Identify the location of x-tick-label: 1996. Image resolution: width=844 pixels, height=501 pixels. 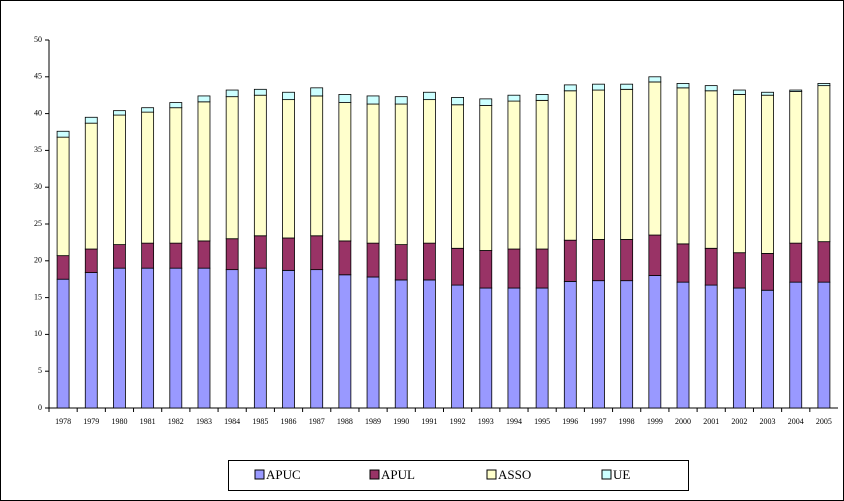
(570, 421).